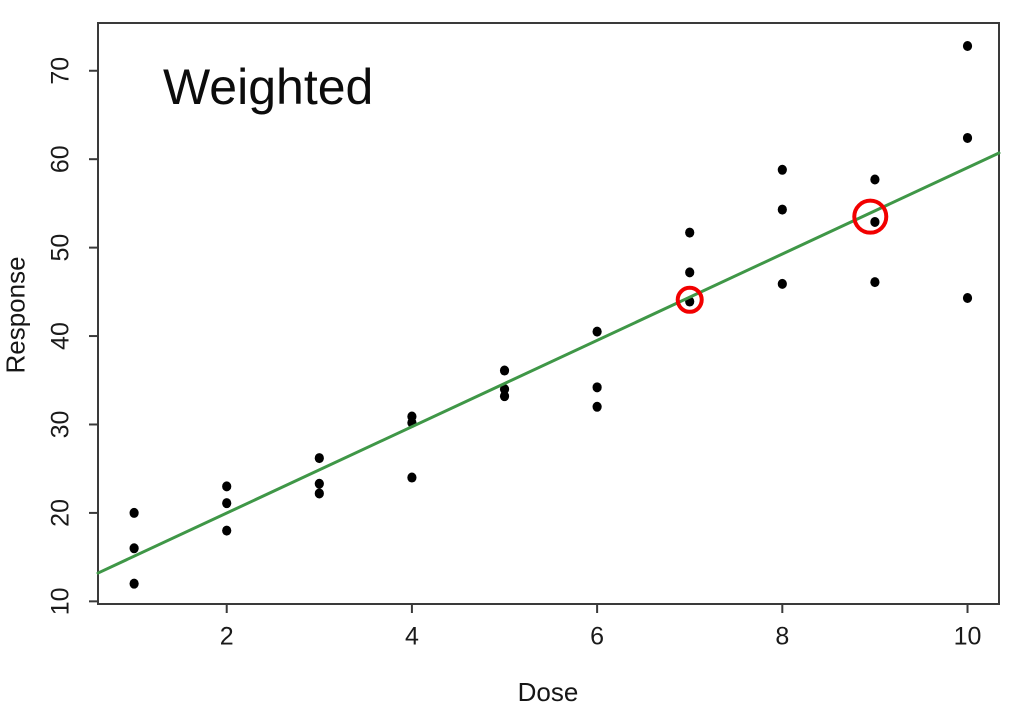 This screenshot has width=1024, height=704. I want to click on x-tick-label: 2, so click(227, 637).